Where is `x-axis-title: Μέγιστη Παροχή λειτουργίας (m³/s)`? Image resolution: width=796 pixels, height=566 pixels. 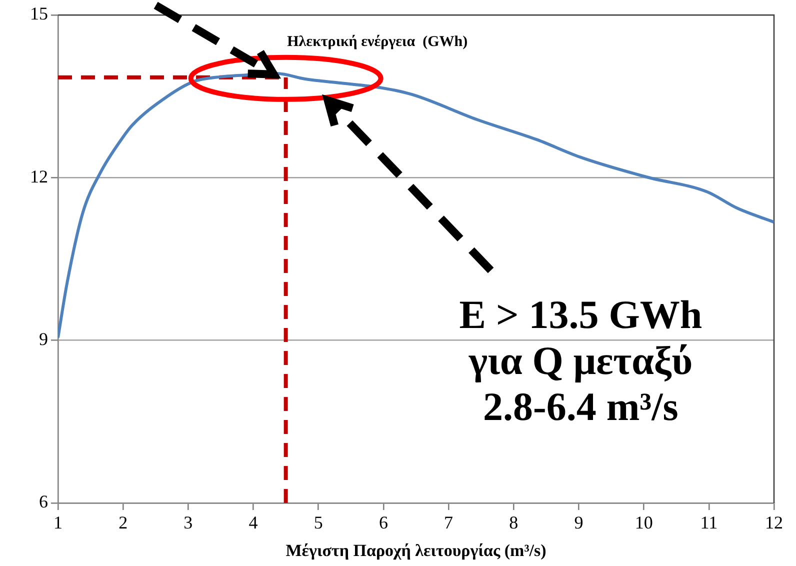 x-axis-title: Μέγιστη Παροχή λειτουργίας (m³/s) is located at coordinates (416, 550).